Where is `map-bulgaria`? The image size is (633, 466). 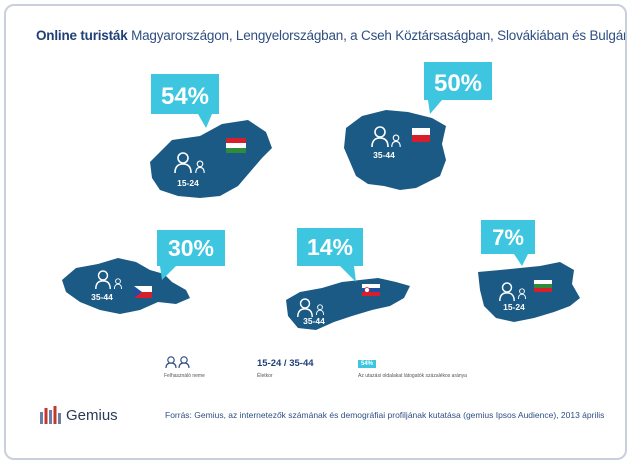 map-bulgaria is located at coordinates (529, 292).